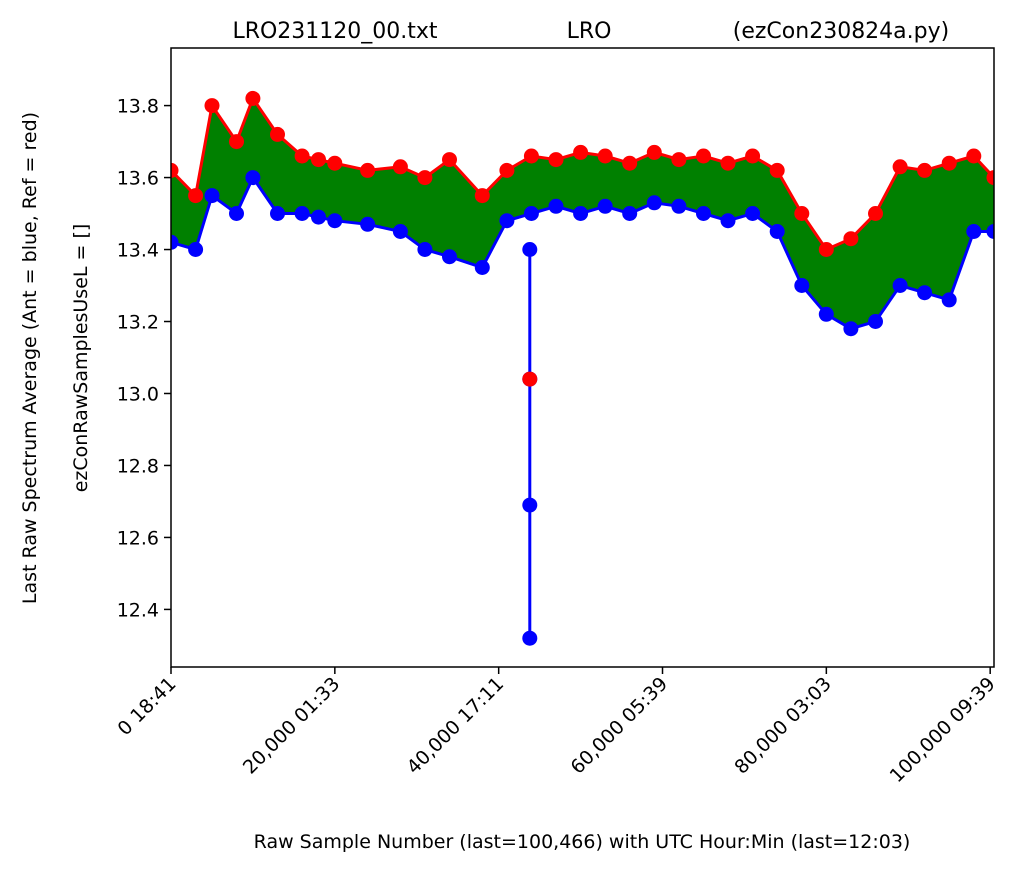  What do you see at coordinates (138, 179) in the screenshot?
I see `y-tick-label-6: 13.6` at bounding box center [138, 179].